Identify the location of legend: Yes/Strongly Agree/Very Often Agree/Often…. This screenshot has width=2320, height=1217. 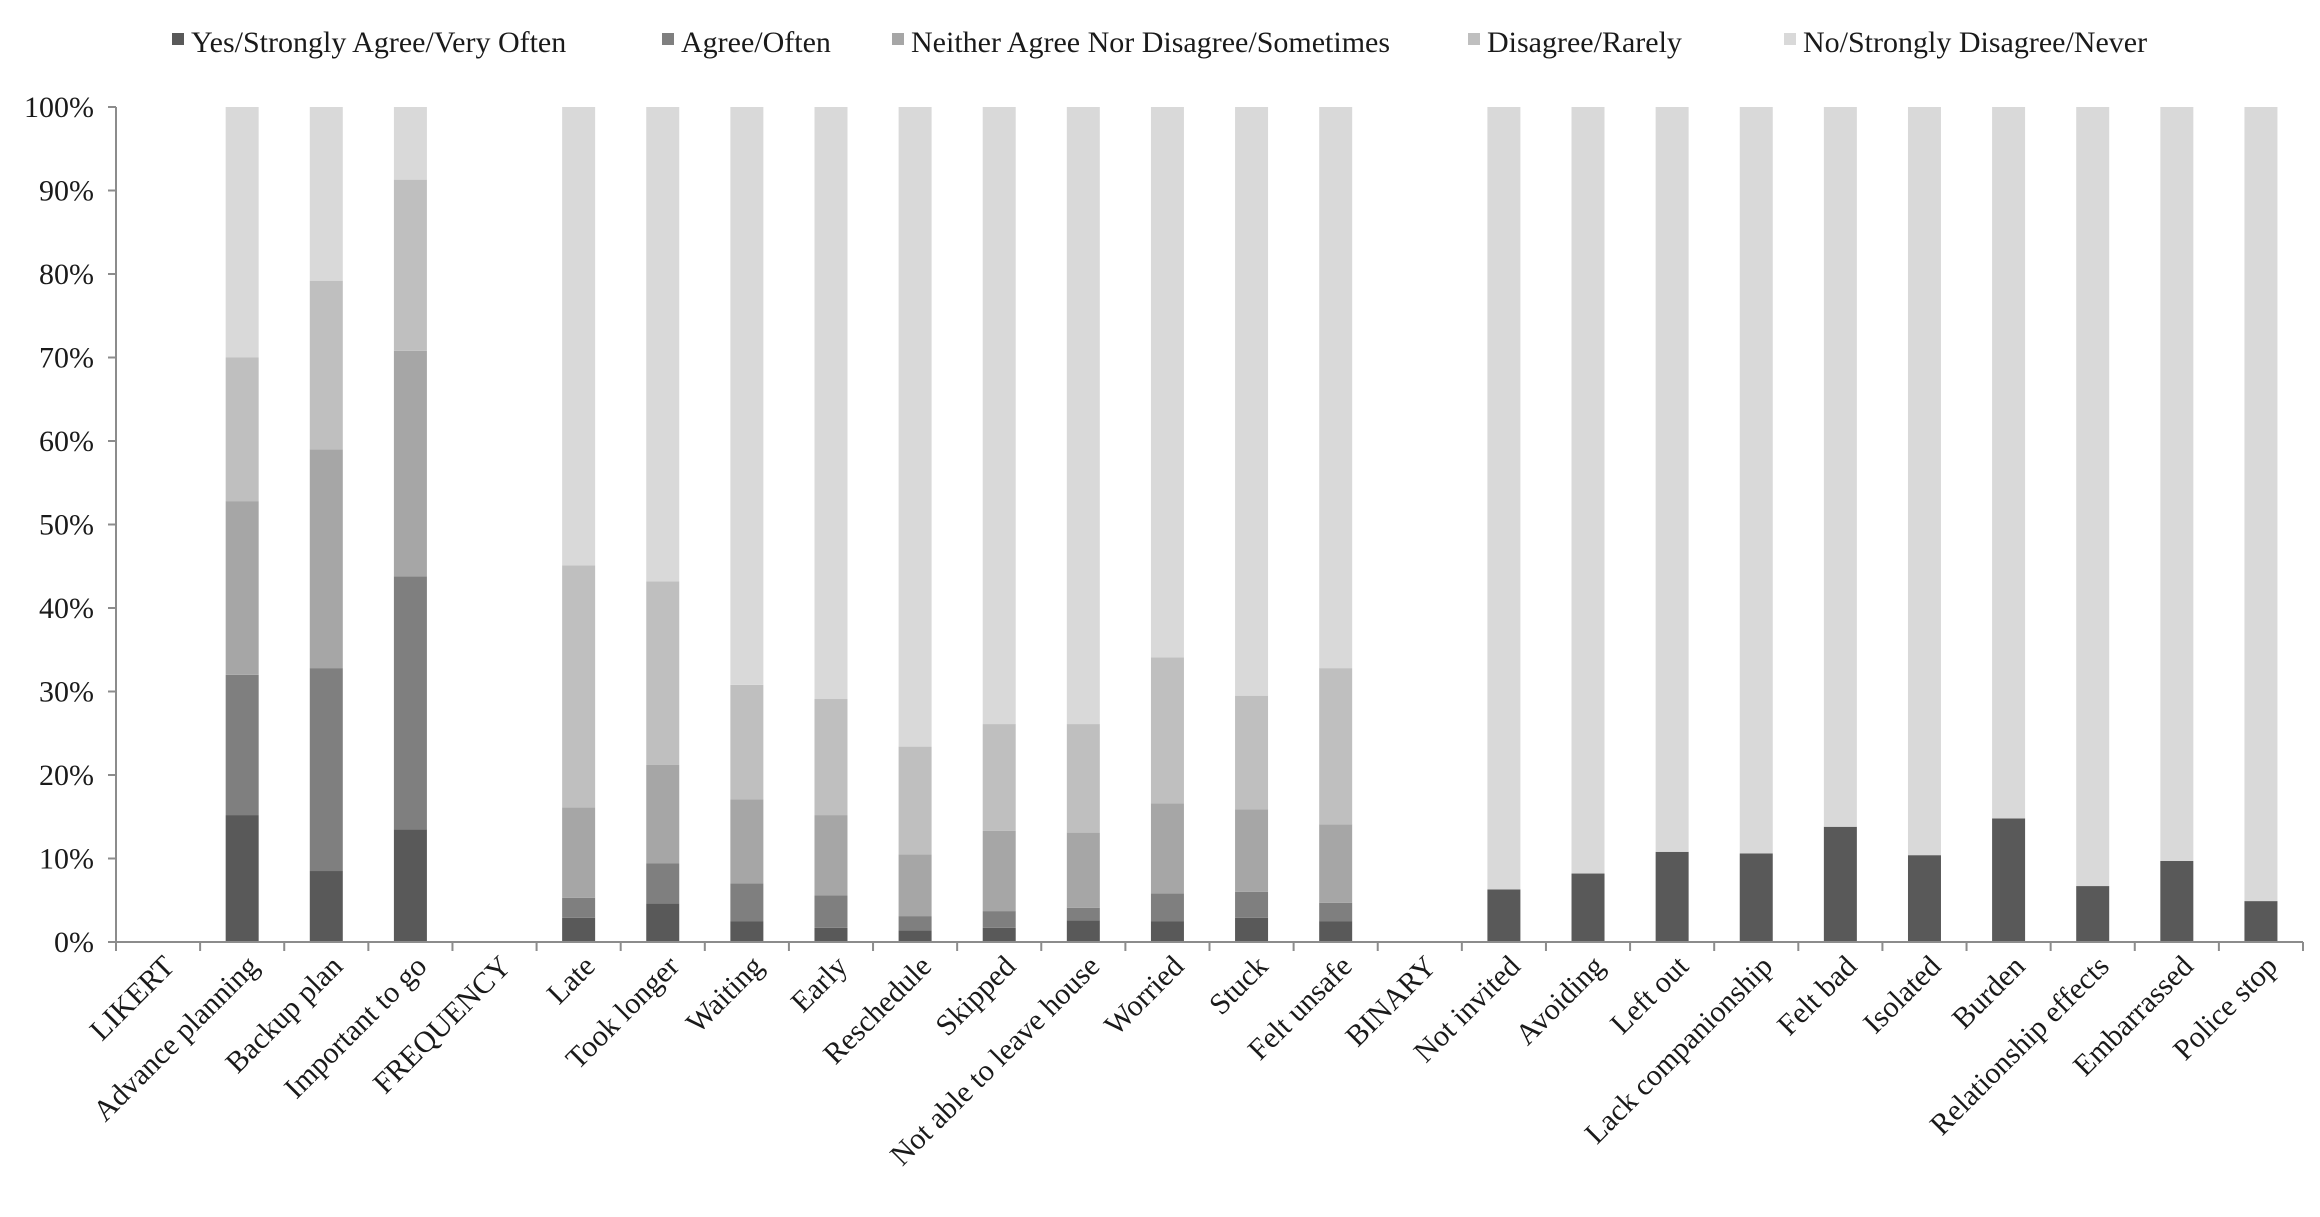
(1159, 42).